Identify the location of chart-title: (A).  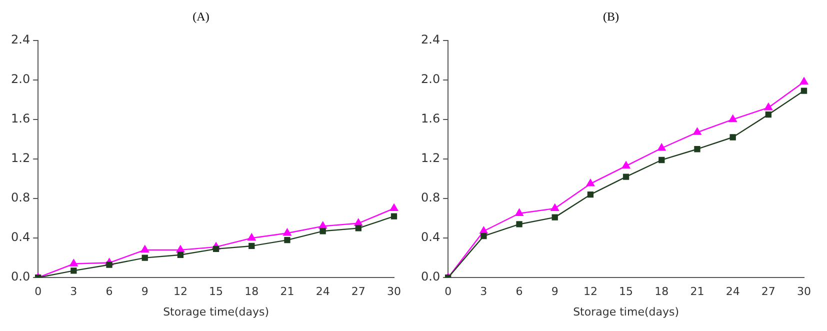
(201, 16).